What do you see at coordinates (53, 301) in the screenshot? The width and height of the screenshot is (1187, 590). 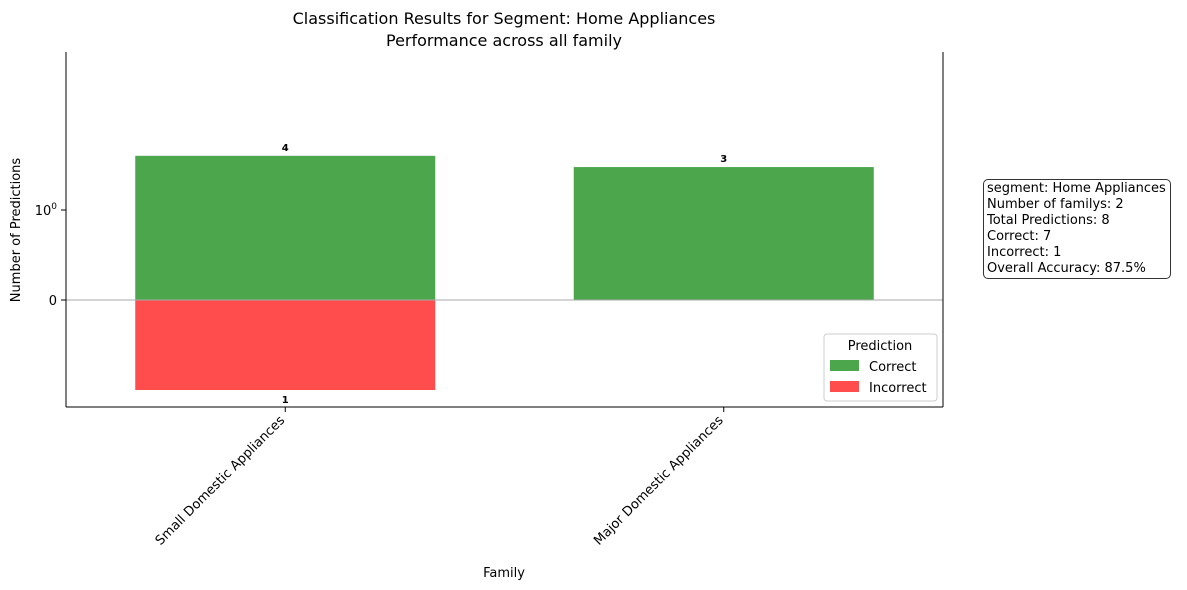 I see `y-tick-label: 0` at bounding box center [53, 301].